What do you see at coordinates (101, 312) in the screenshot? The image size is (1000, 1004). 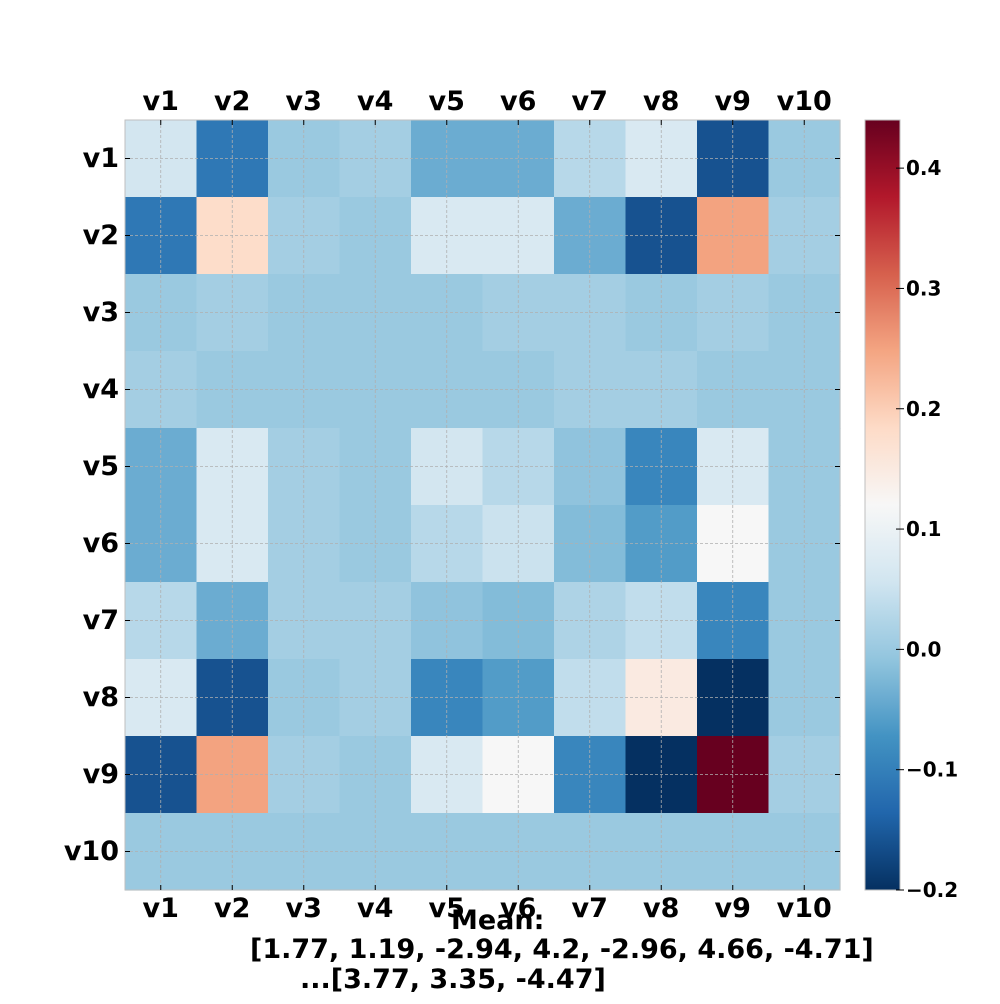 I see `y-tick-label-v3: v3` at bounding box center [101, 312].